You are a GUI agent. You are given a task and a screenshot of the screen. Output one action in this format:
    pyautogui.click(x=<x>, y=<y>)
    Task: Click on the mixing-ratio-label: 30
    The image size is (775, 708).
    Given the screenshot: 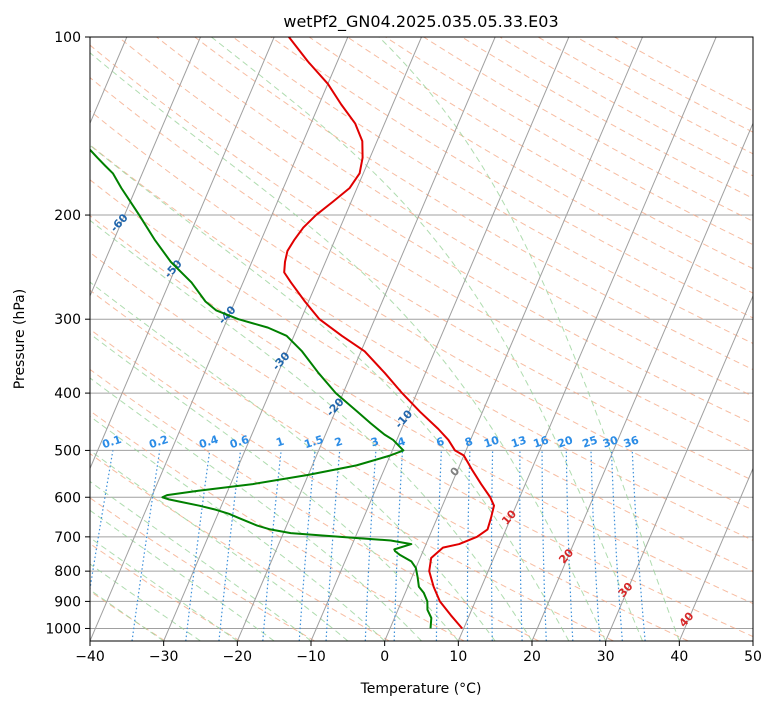 What is the action you would take?
    pyautogui.click(x=610, y=441)
    